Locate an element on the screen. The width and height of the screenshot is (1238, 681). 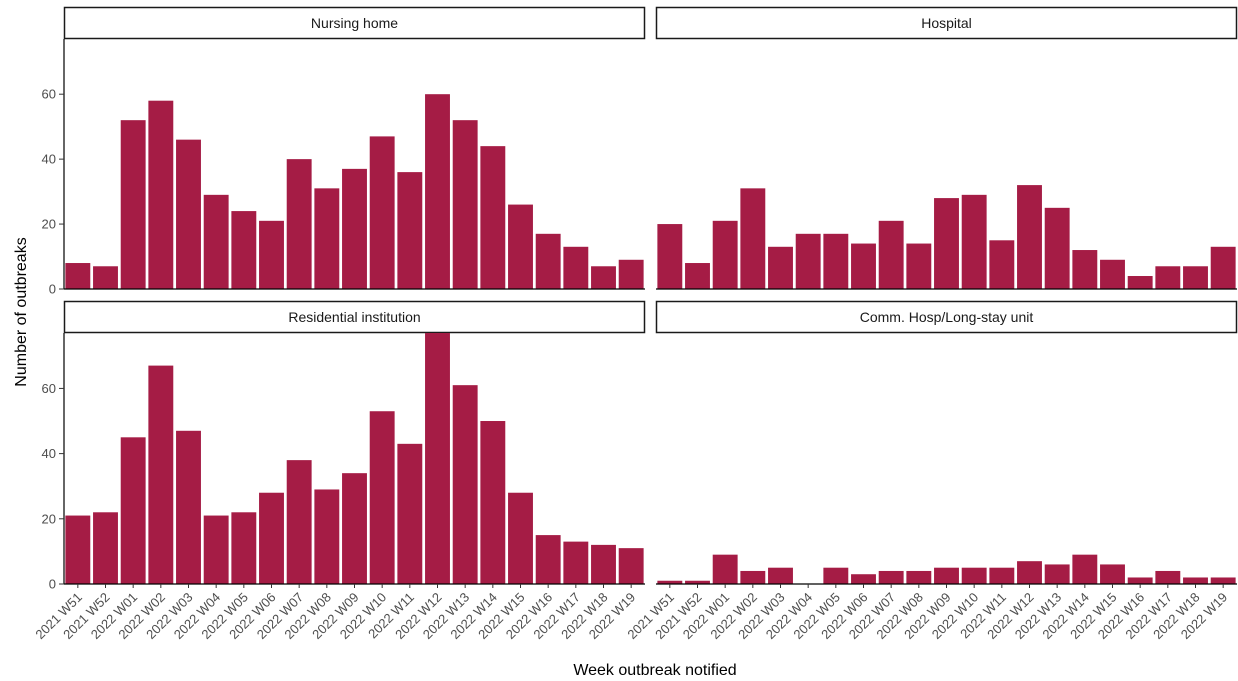
y-tick-label: 40 is located at coordinates (49, 159).